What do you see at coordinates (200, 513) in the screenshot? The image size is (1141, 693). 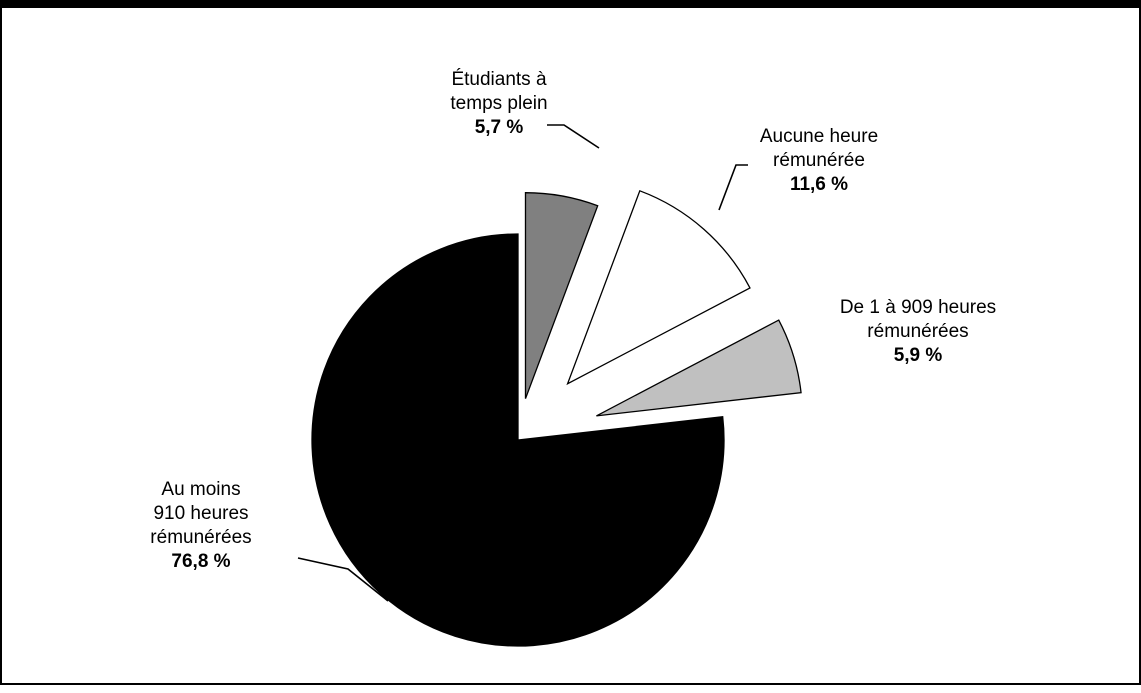 I see `slice-label-line: 910 heures` at bounding box center [200, 513].